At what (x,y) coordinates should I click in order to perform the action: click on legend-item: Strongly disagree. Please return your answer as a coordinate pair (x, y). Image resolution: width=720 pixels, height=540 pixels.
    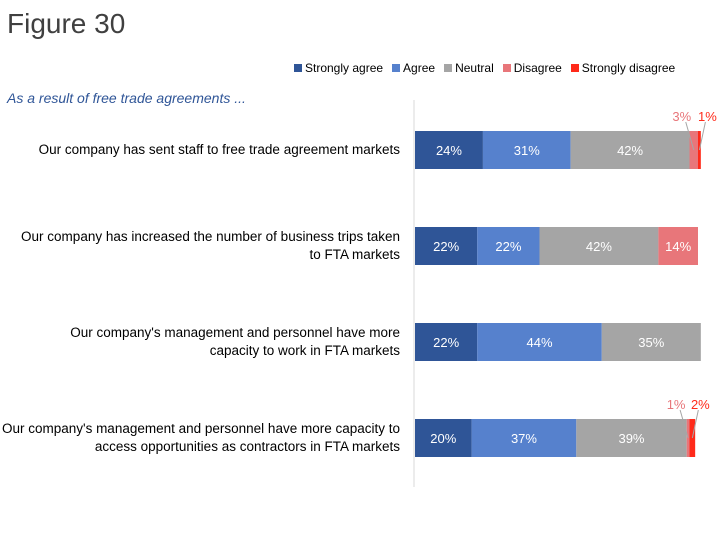
    Looking at the image, I should click on (623, 68).